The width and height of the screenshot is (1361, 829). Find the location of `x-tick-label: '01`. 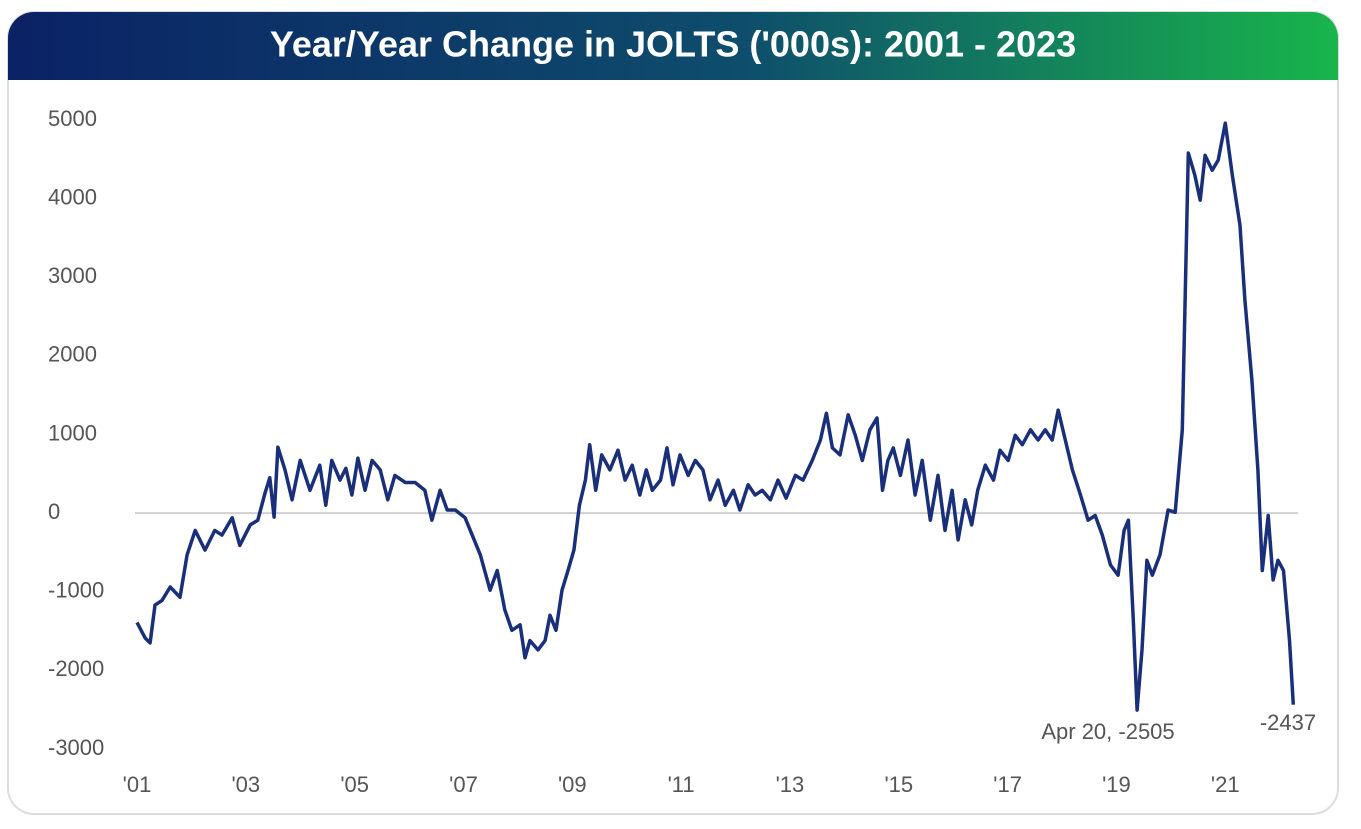

x-tick-label: '01 is located at coordinates (137, 784).